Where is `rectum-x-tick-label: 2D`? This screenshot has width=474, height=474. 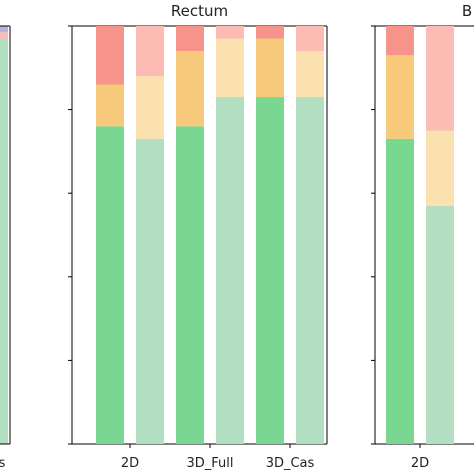 rectum-x-tick-label: 2D is located at coordinates (130, 463).